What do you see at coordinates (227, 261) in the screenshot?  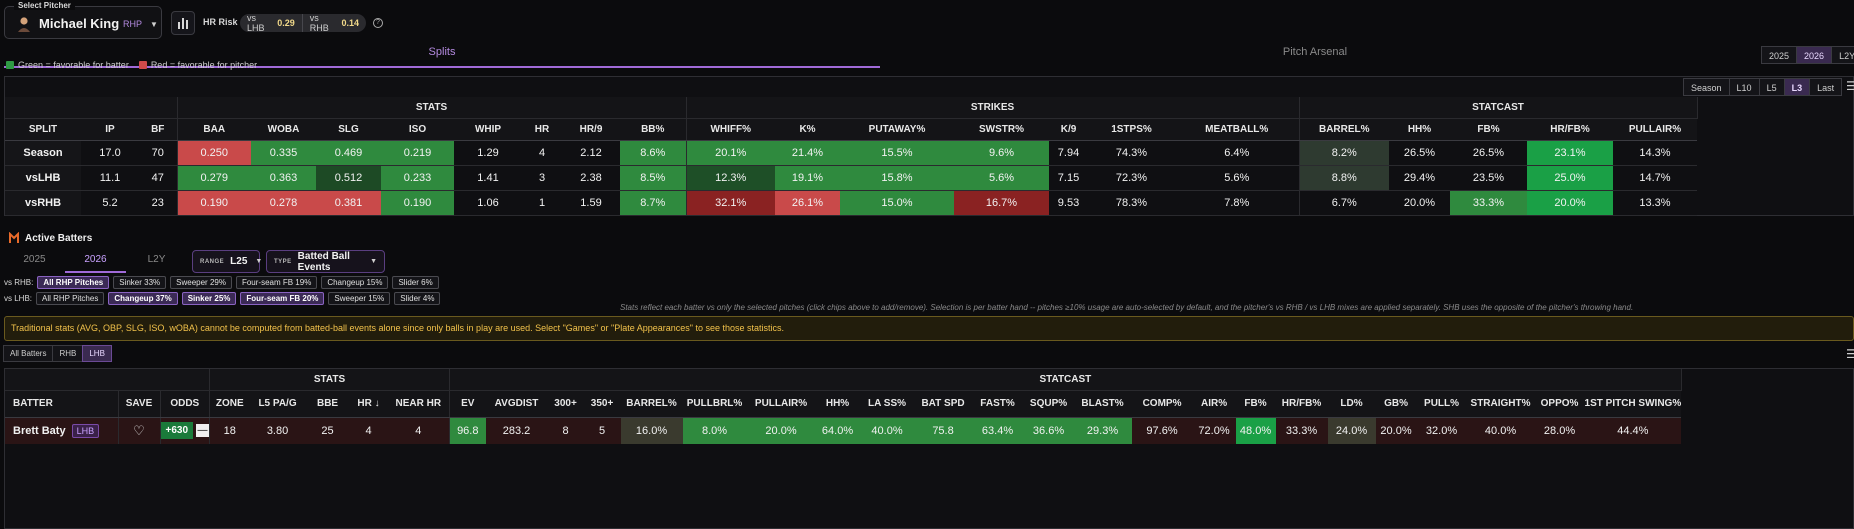 I see `range-select: RANGE L25 ▼` at bounding box center [227, 261].